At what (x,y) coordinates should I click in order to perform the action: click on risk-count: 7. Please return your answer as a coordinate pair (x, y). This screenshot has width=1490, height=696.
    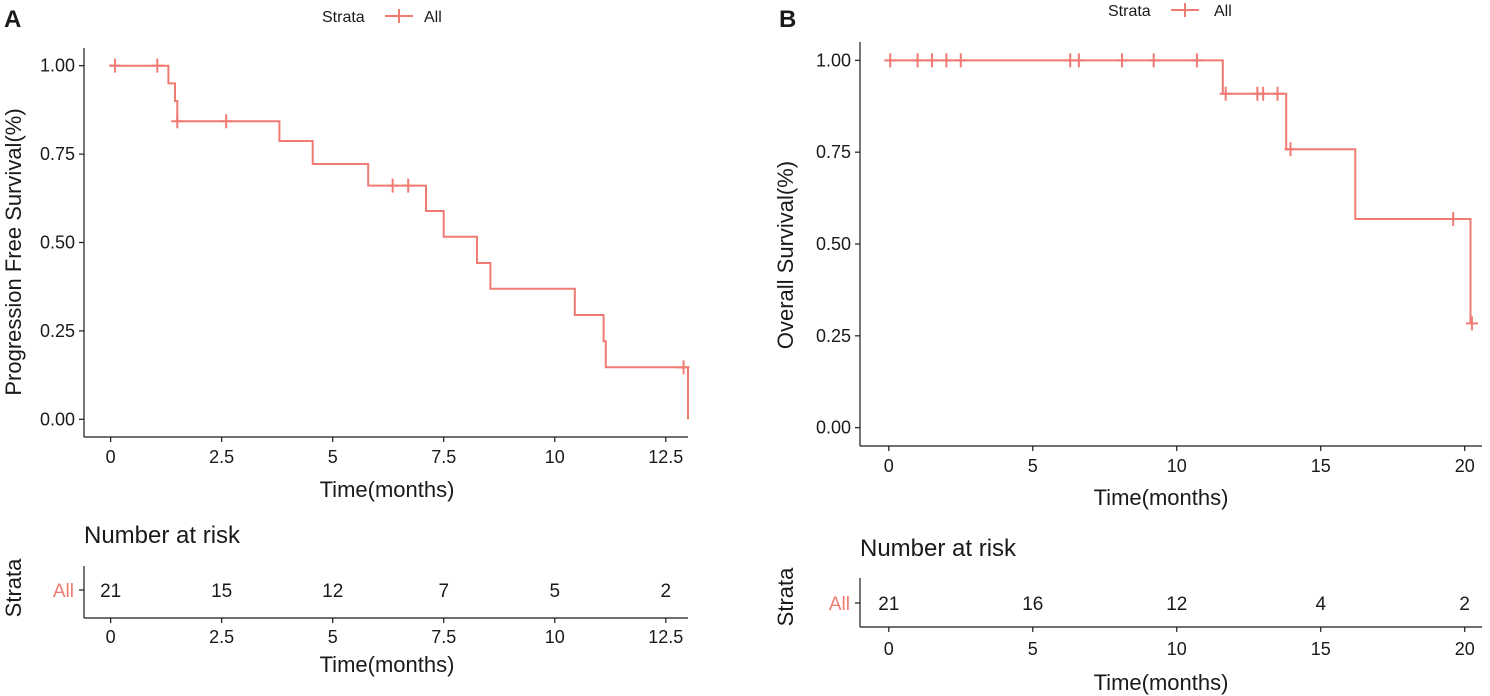
    Looking at the image, I should click on (443, 591).